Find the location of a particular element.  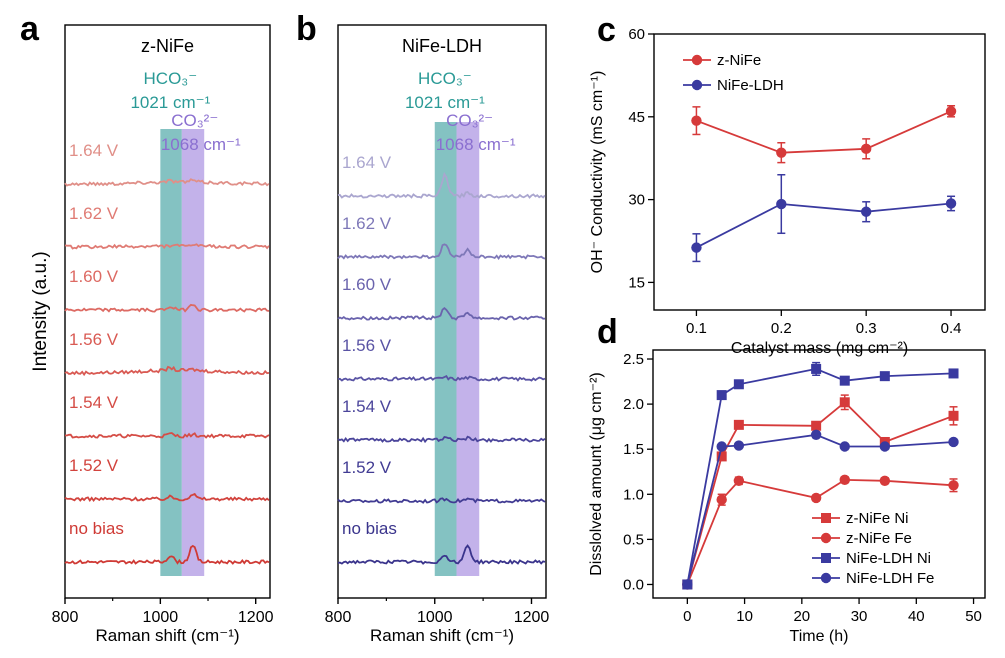

legend-label: NiFe-LDH Ni is located at coordinates (888, 558).